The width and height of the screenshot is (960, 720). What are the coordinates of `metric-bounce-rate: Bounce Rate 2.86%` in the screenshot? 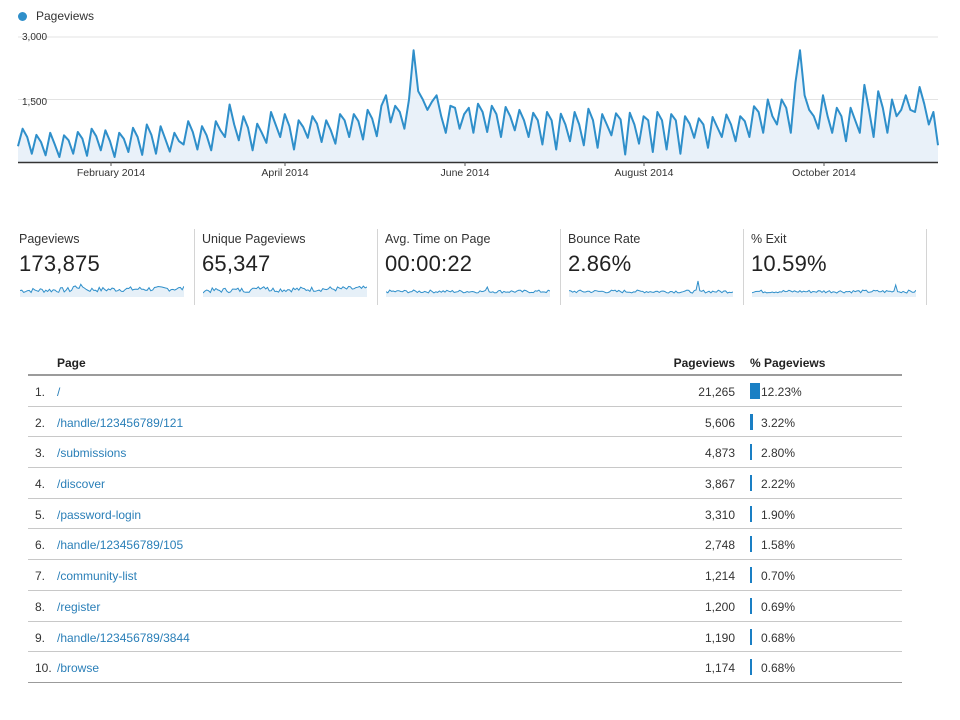 It's located at (652, 267).